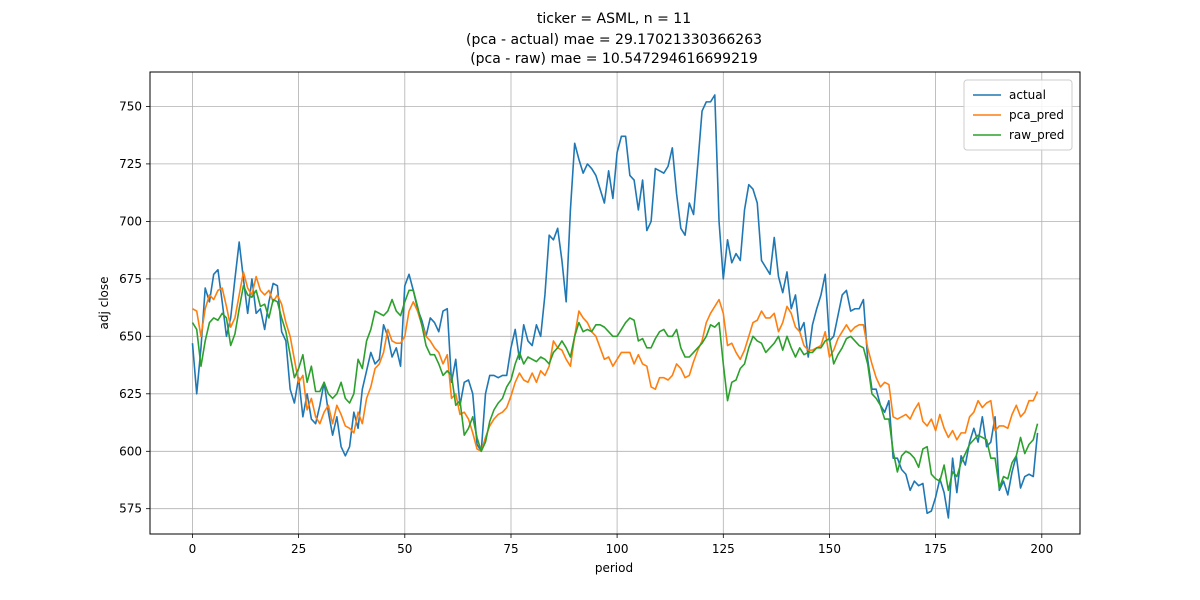  I want to click on x-tick-label: 75, so click(510, 549).